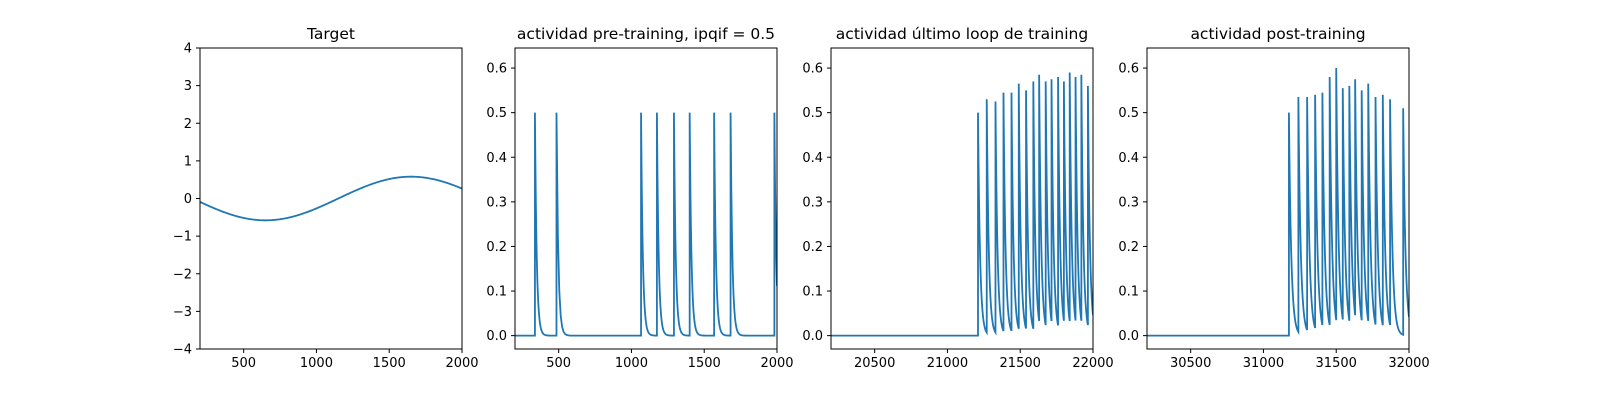 Image resolution: width=1600 pixels, height=400 pixels. I want to click on y-tick-label: −1, so click(182, 237).